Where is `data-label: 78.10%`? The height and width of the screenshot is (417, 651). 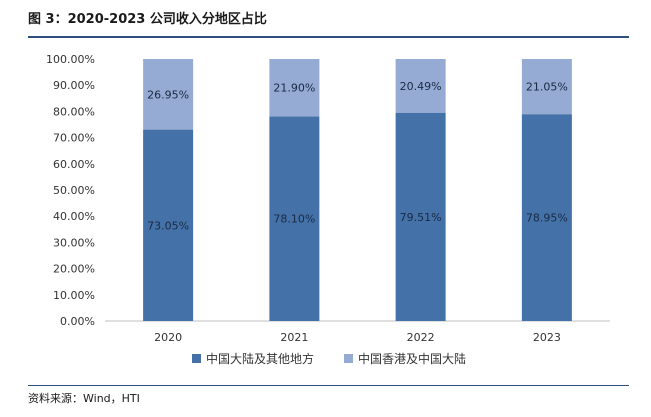
data-label: 78.10% is located at coordinates (294, 219).